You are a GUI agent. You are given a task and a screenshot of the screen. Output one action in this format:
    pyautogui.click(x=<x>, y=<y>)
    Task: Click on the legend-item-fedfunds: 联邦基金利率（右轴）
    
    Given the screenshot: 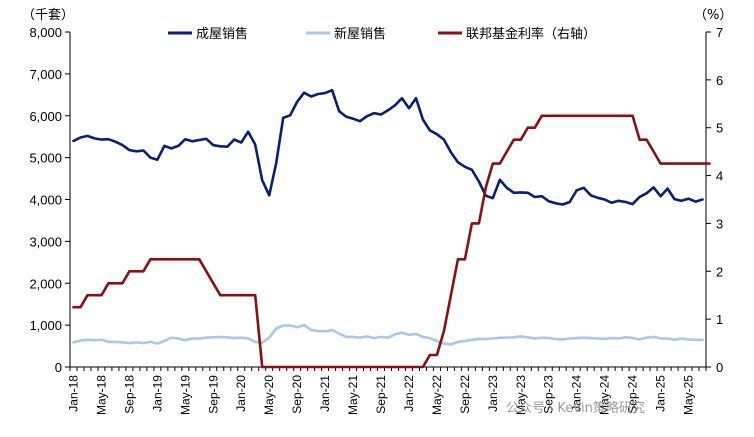 What is the action you would take?
    pyautogui.click(x=517, y=34)
    